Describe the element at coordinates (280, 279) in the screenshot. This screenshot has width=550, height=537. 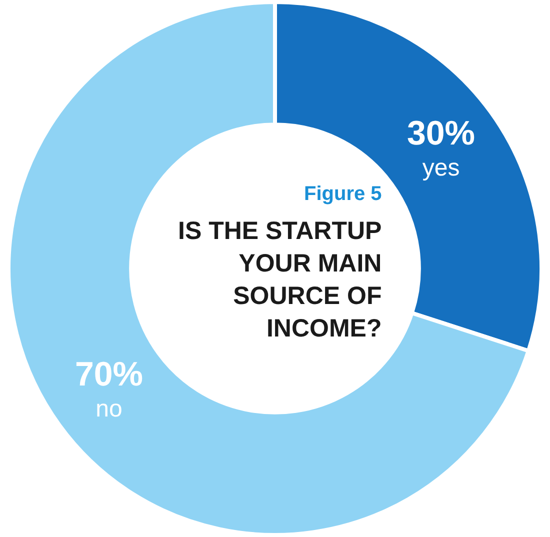
I see `text: IS THE STARTUP YOUR MAIN SOURCE OF INCOME?` at that location.